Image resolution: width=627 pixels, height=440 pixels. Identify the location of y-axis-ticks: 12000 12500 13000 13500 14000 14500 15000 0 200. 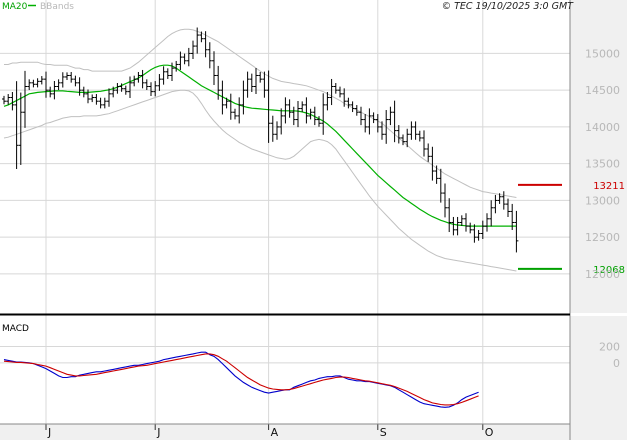
(602, 208).